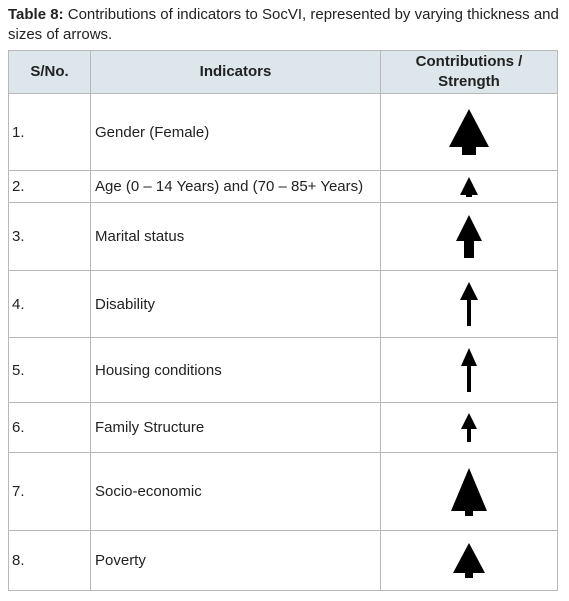  I want to click on header-cell: Indicators, so click(235, 72).